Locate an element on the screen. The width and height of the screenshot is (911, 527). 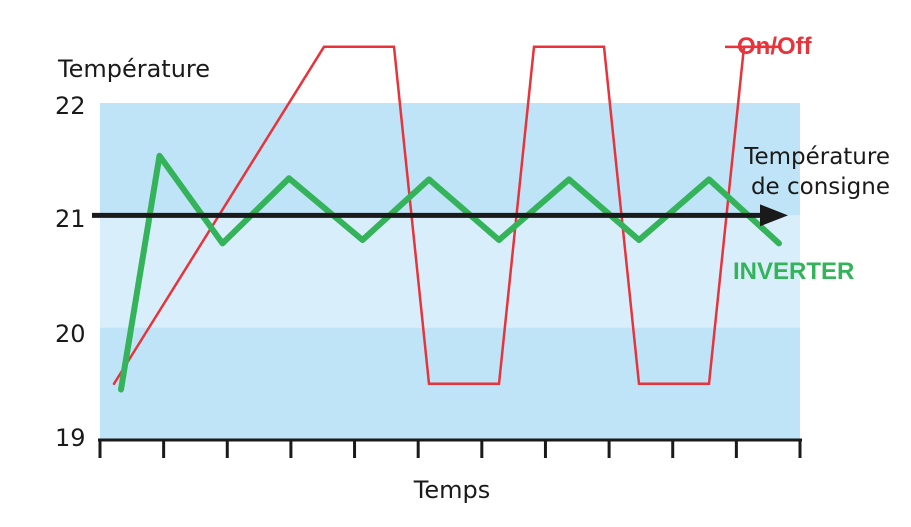
series-label-inverter: INVERTER is located at coordinates (793, 271).